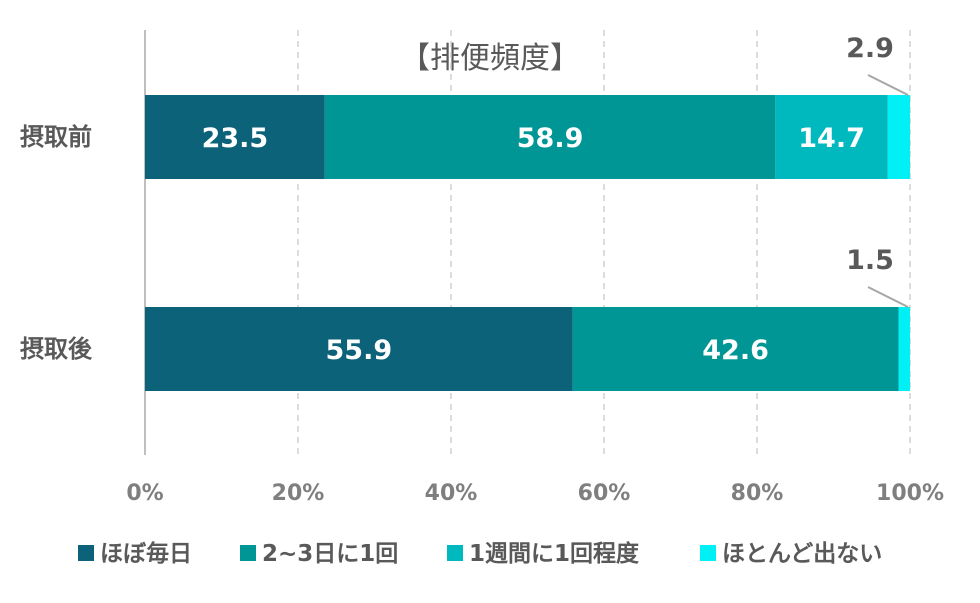 This screenshot has height=603, width=980. I want to click on data-label: 42.6, so click(735, 350).